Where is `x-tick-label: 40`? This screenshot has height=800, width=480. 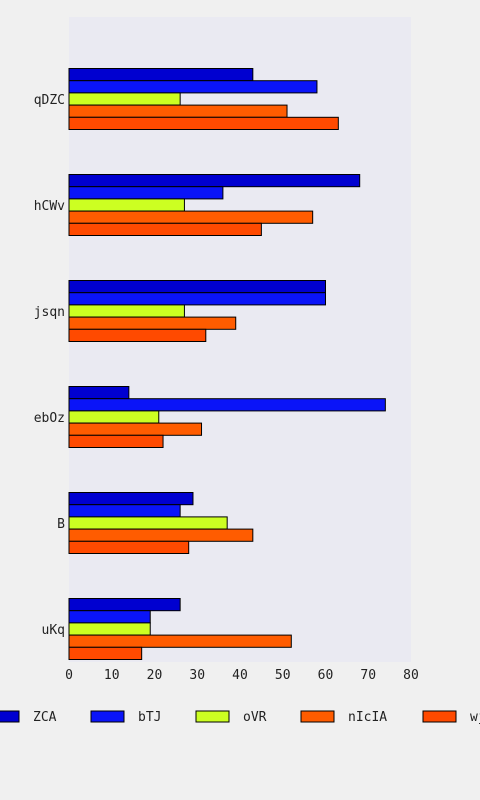 x-tick-label: 40 is located at coordinates (240, 675).